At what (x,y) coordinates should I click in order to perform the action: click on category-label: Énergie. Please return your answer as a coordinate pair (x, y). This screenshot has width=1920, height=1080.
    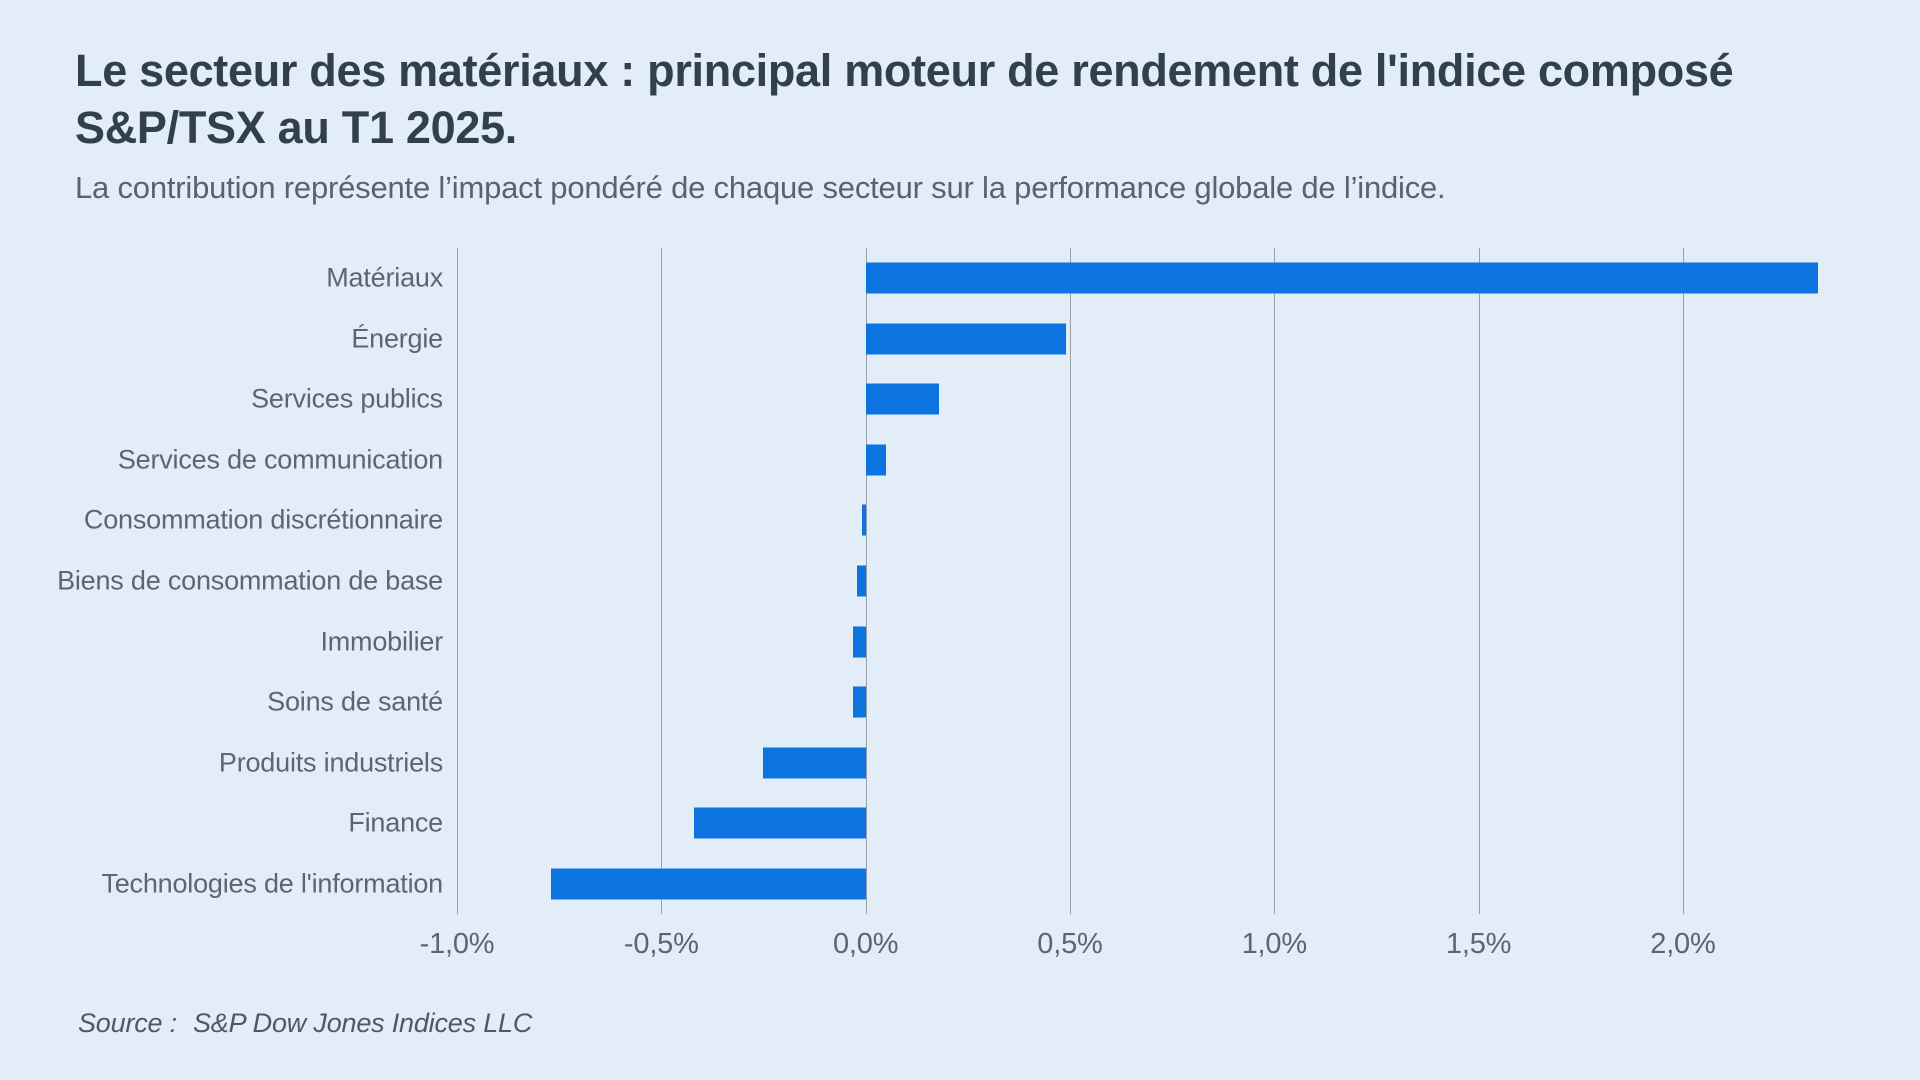
    Looking at the image, I should click on (397, 338).